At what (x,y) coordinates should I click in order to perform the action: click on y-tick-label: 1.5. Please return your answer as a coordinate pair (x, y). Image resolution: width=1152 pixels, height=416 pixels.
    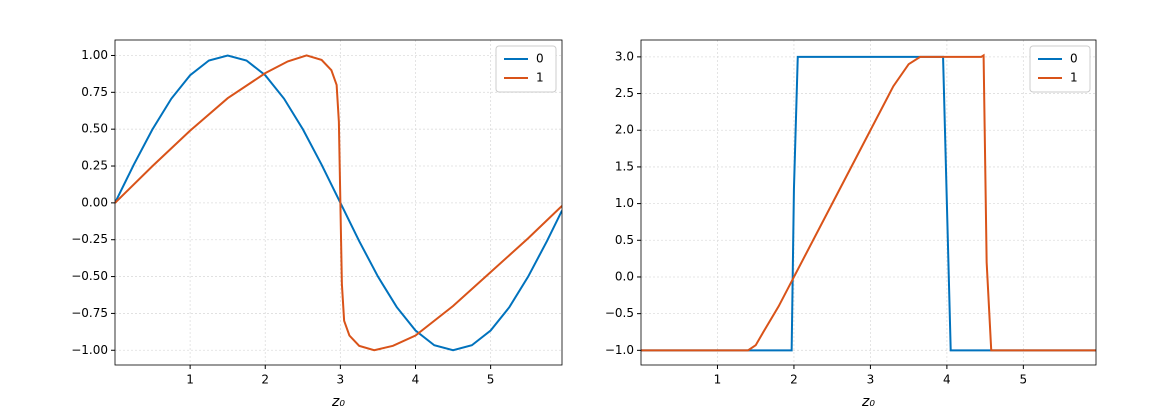
    Looking at the image, I should click on (624, 166).